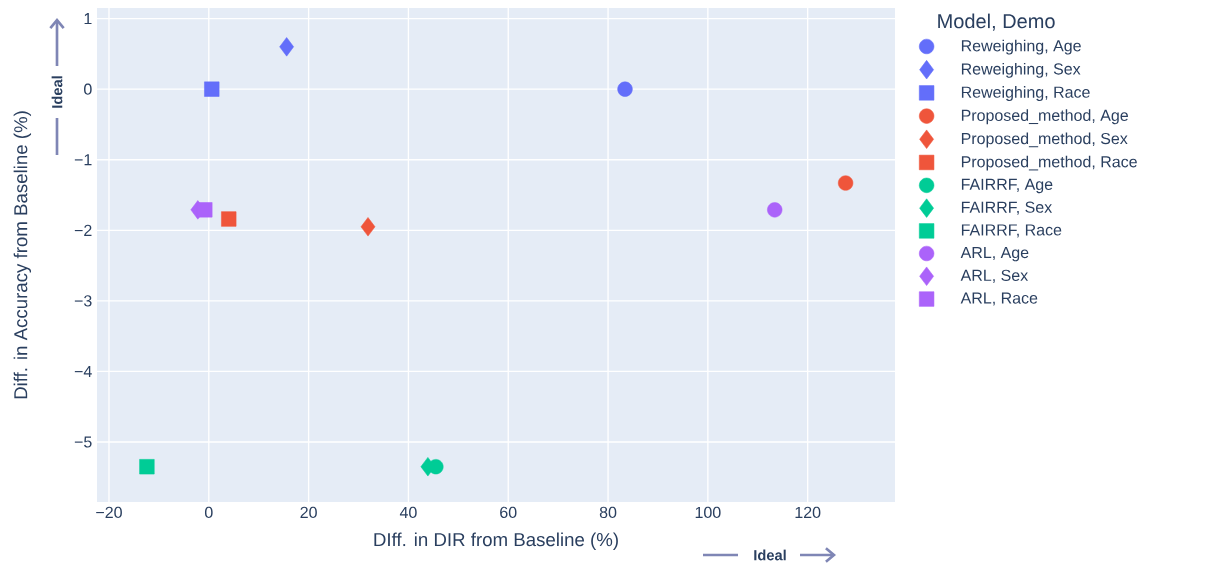  Describe the element at coordinates (999, 299) in the screenshot. I see `legend-label: ARL, Race` at that location.